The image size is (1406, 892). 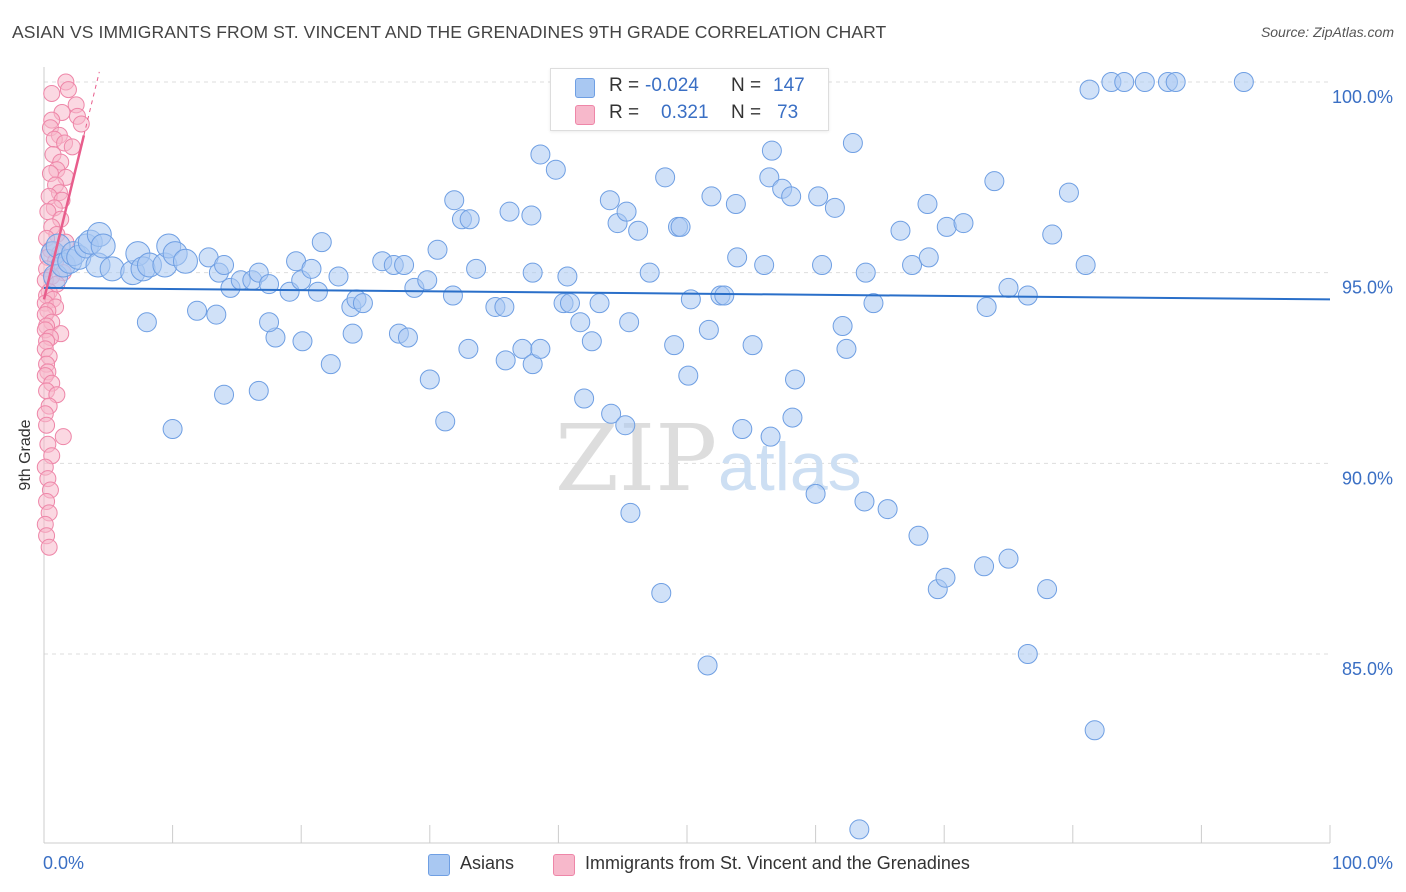 I want to click on legend-row-immigrants: R = 0.321 N = 73, so click(x=689, y=113).